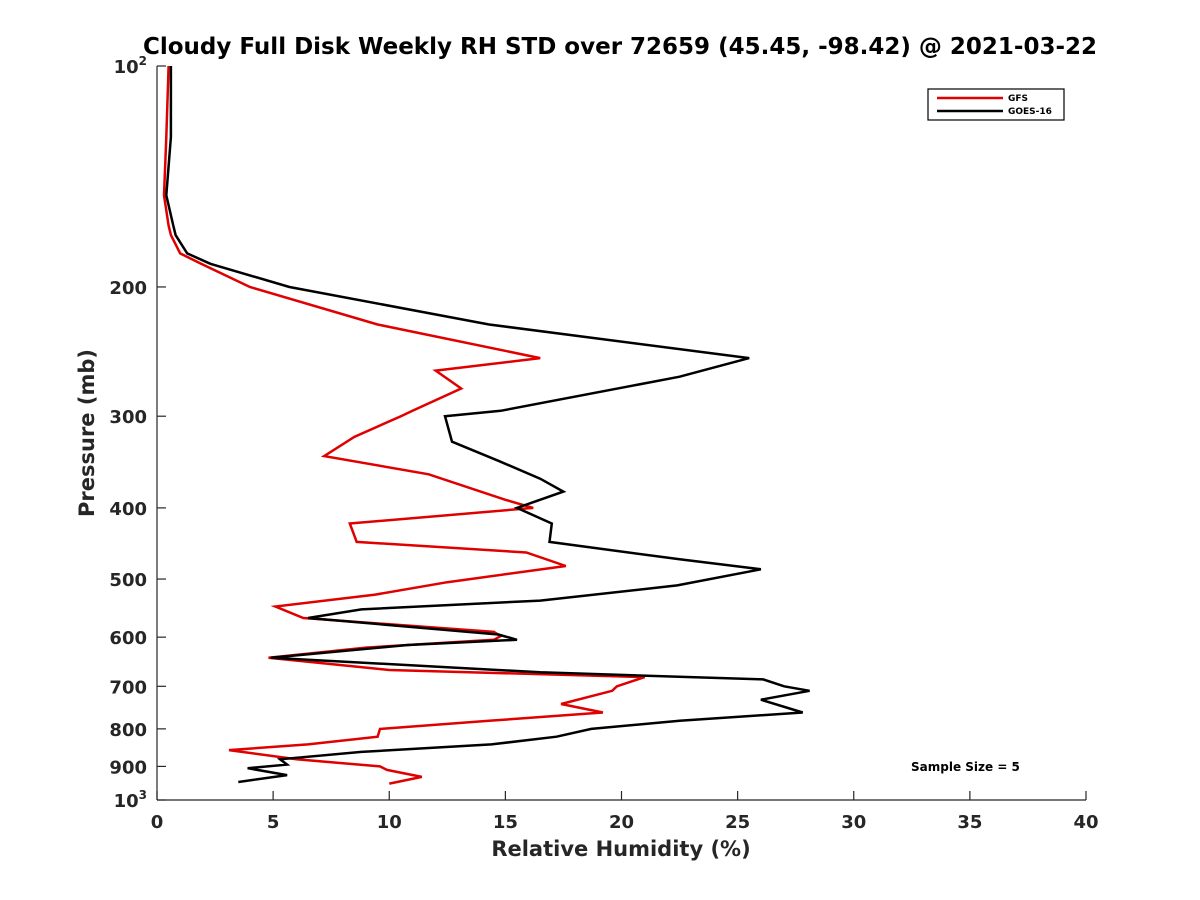 The image size is (1200, 900). I want to click on y-axis-label: Pressure (mb), so click(87, 433).